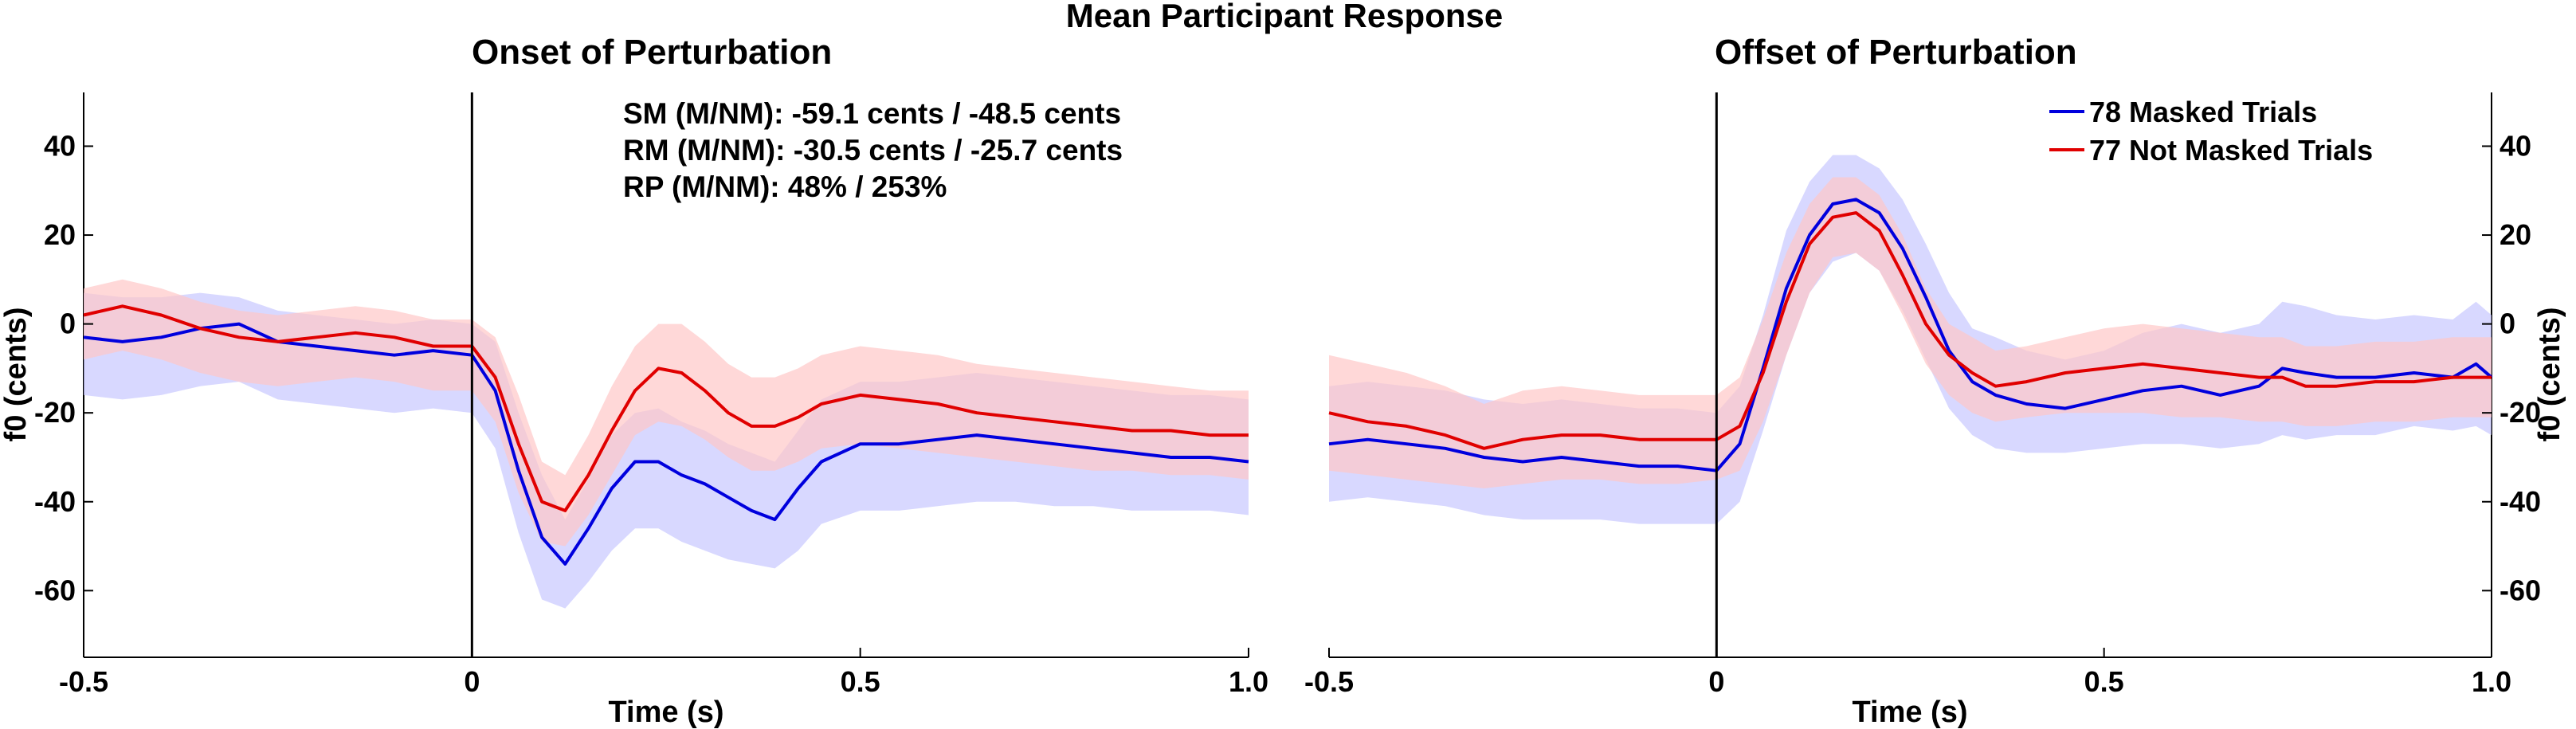 Image resolution: width=2576 pixels, height=729 pixels. Describe the element at coordinates (1284, 17) in the screenshot. I see `figure-title: Mean Participant Response` at that location.